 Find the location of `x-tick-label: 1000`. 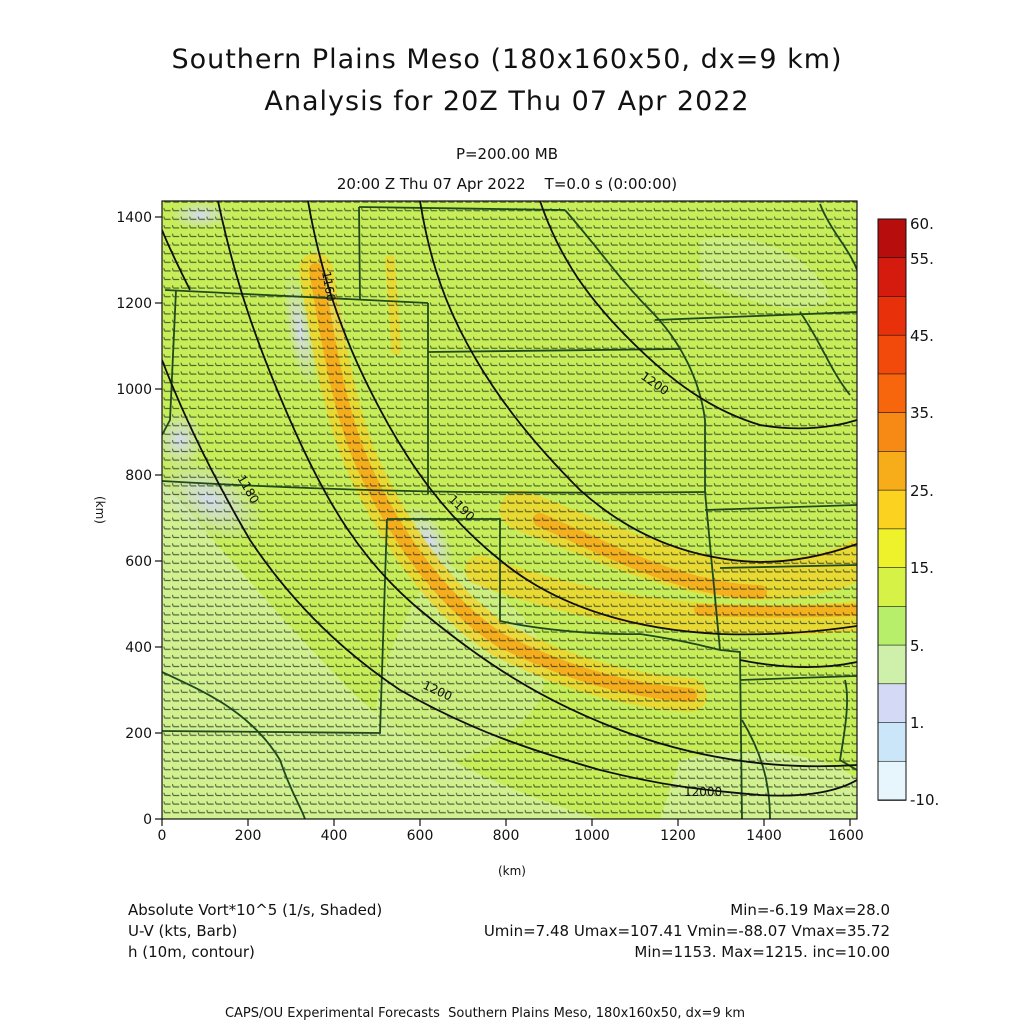

x-tick-label: 1000 is located at coordinates (592, 836).